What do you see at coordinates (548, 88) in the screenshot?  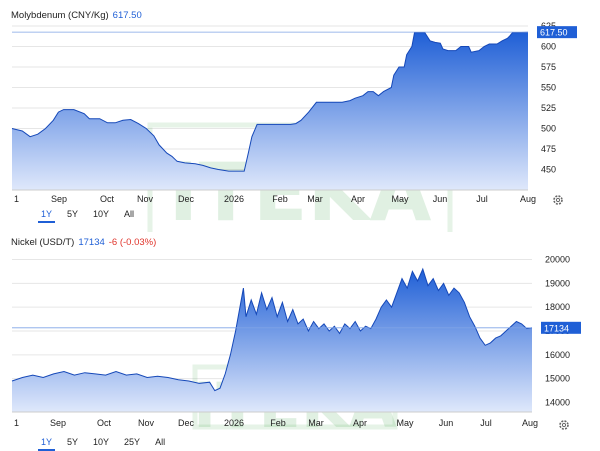 I see `y-tick-label: 550` at bounding box center [548, 88].